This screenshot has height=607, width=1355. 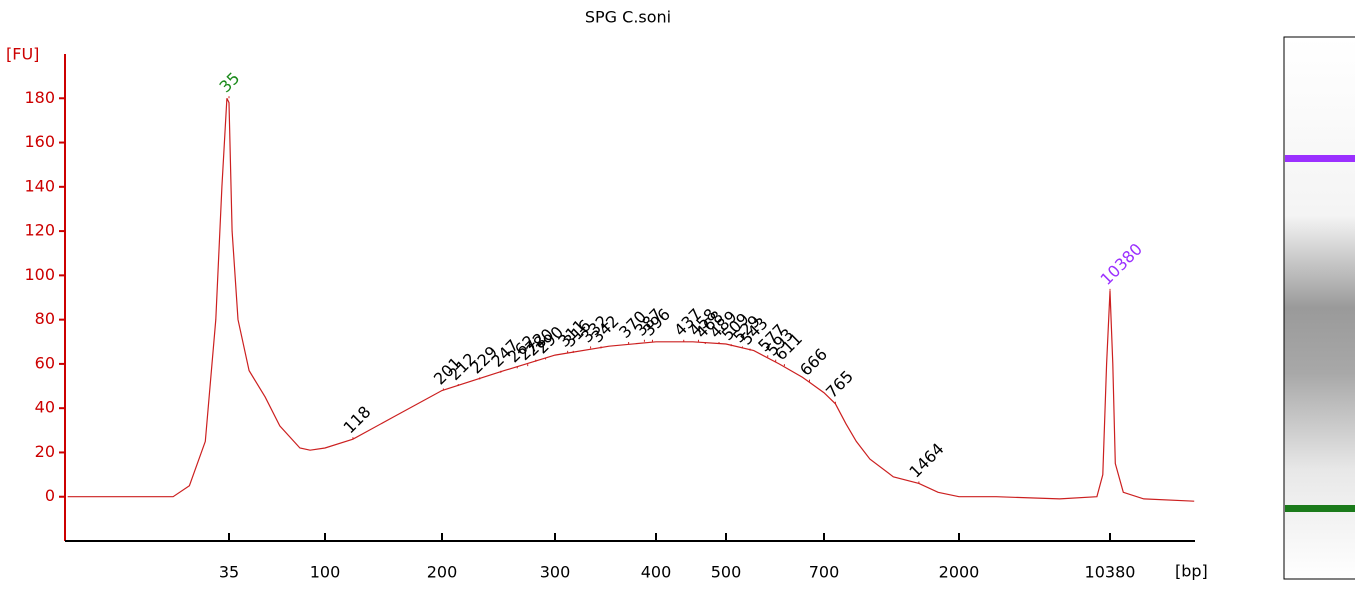 I want to click on x-tick-label: 200, so click(x=442, y=572).